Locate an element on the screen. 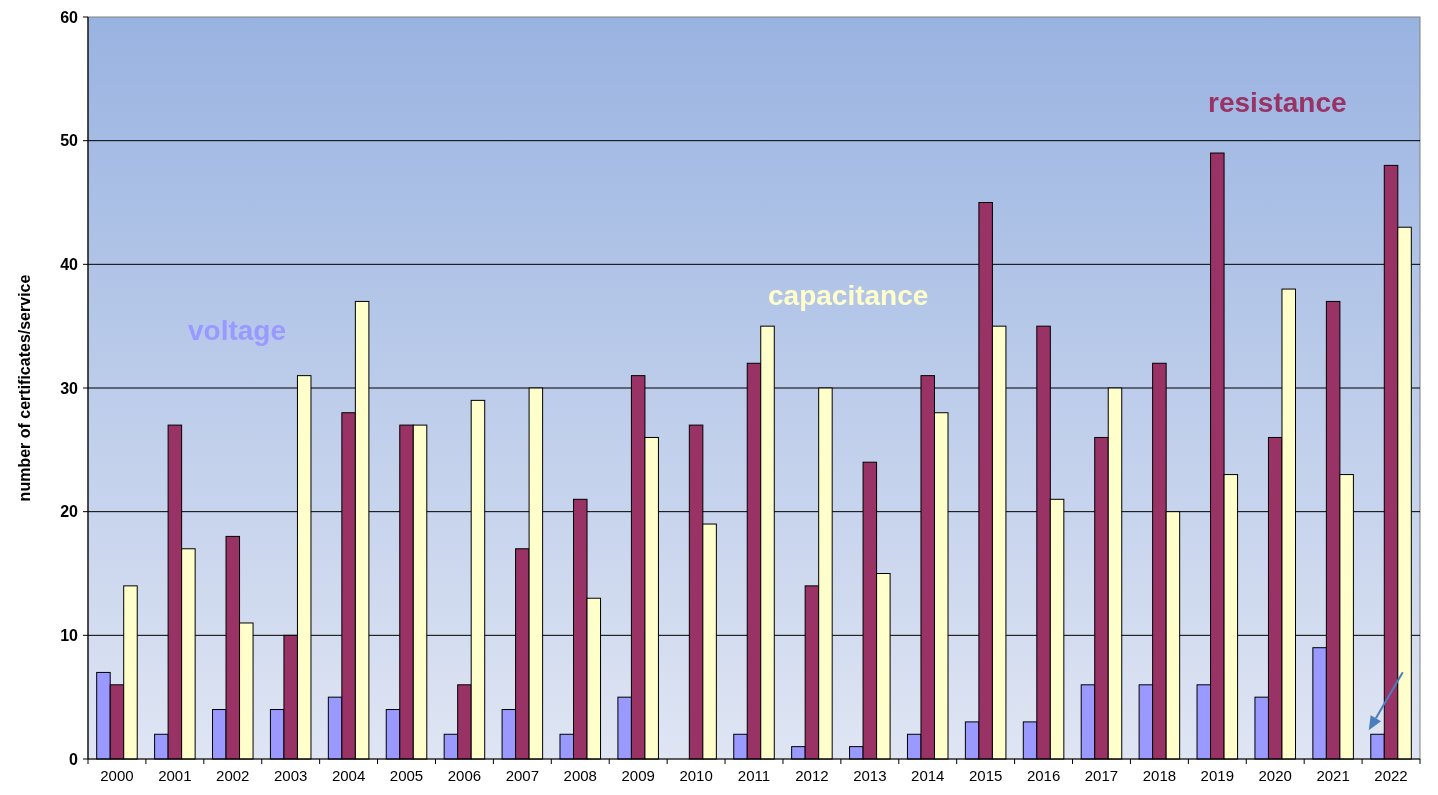 The width and height of the screenshot is (1438, 795). y-tick-label: 0 is located at coordinates (74, 759).